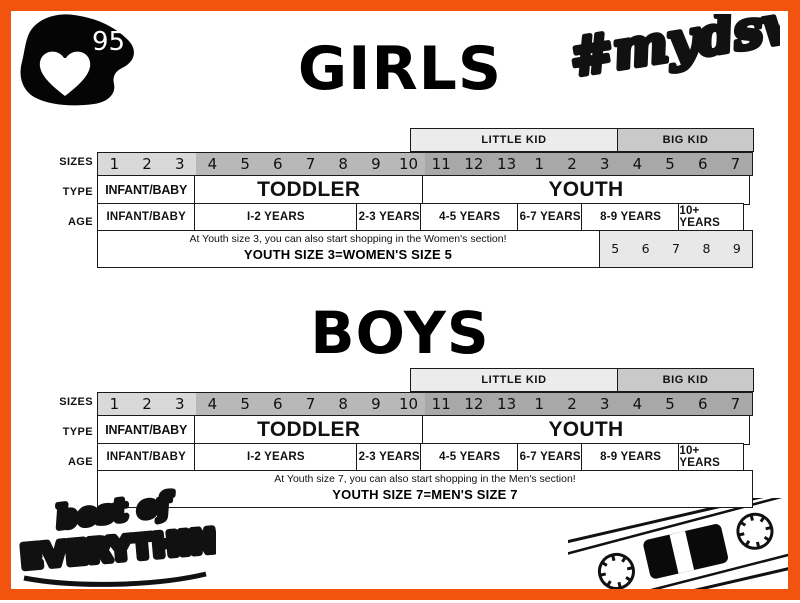 The image size is (800, 603). I want to click on page-title-boys: BOYS, so click(400, 333).